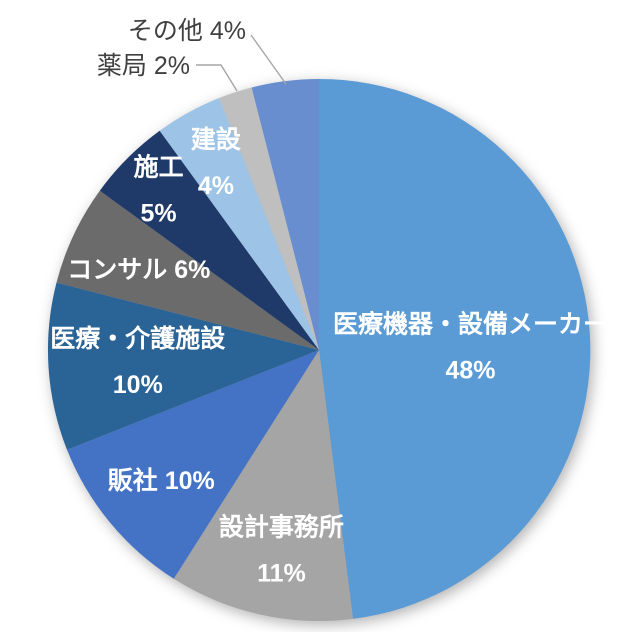  I want to click on slice-pct-construction: 4%, so click(216, 186).